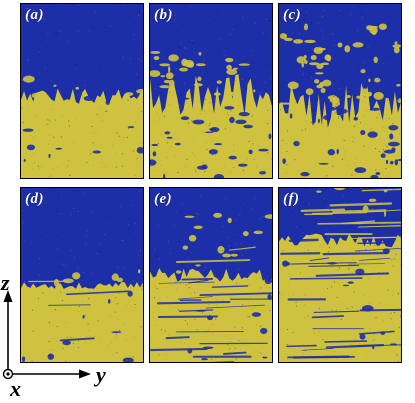 This screenshot has height=403, width=415. What do you see at coordinates (340, 91) in the screenshot?
I see `panel-c-image` at bounding box center [340, 91].